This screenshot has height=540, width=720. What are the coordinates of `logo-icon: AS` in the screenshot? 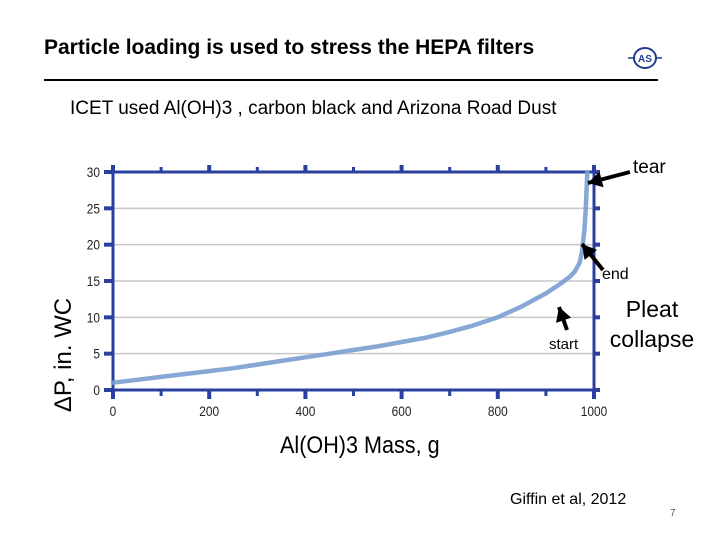 It's located at (645, 58).